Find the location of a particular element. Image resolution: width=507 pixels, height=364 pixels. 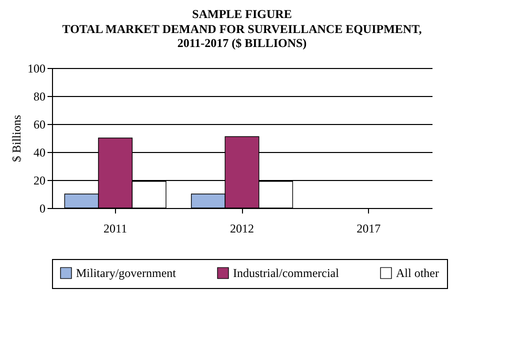

x-tick-label: 2011 is located at coordinates (116, 229).